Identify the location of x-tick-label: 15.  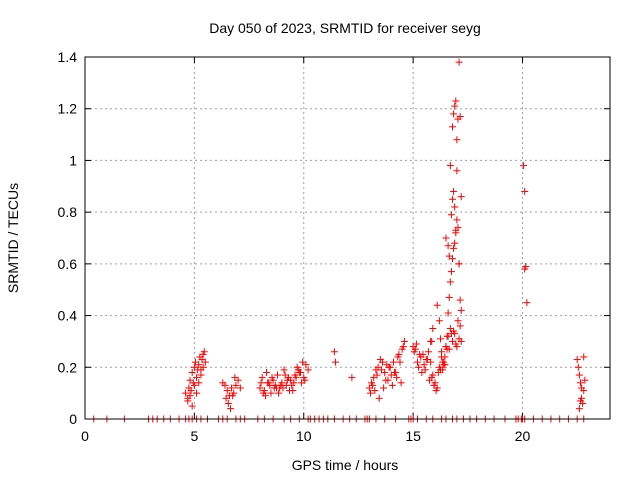
(413, 436).